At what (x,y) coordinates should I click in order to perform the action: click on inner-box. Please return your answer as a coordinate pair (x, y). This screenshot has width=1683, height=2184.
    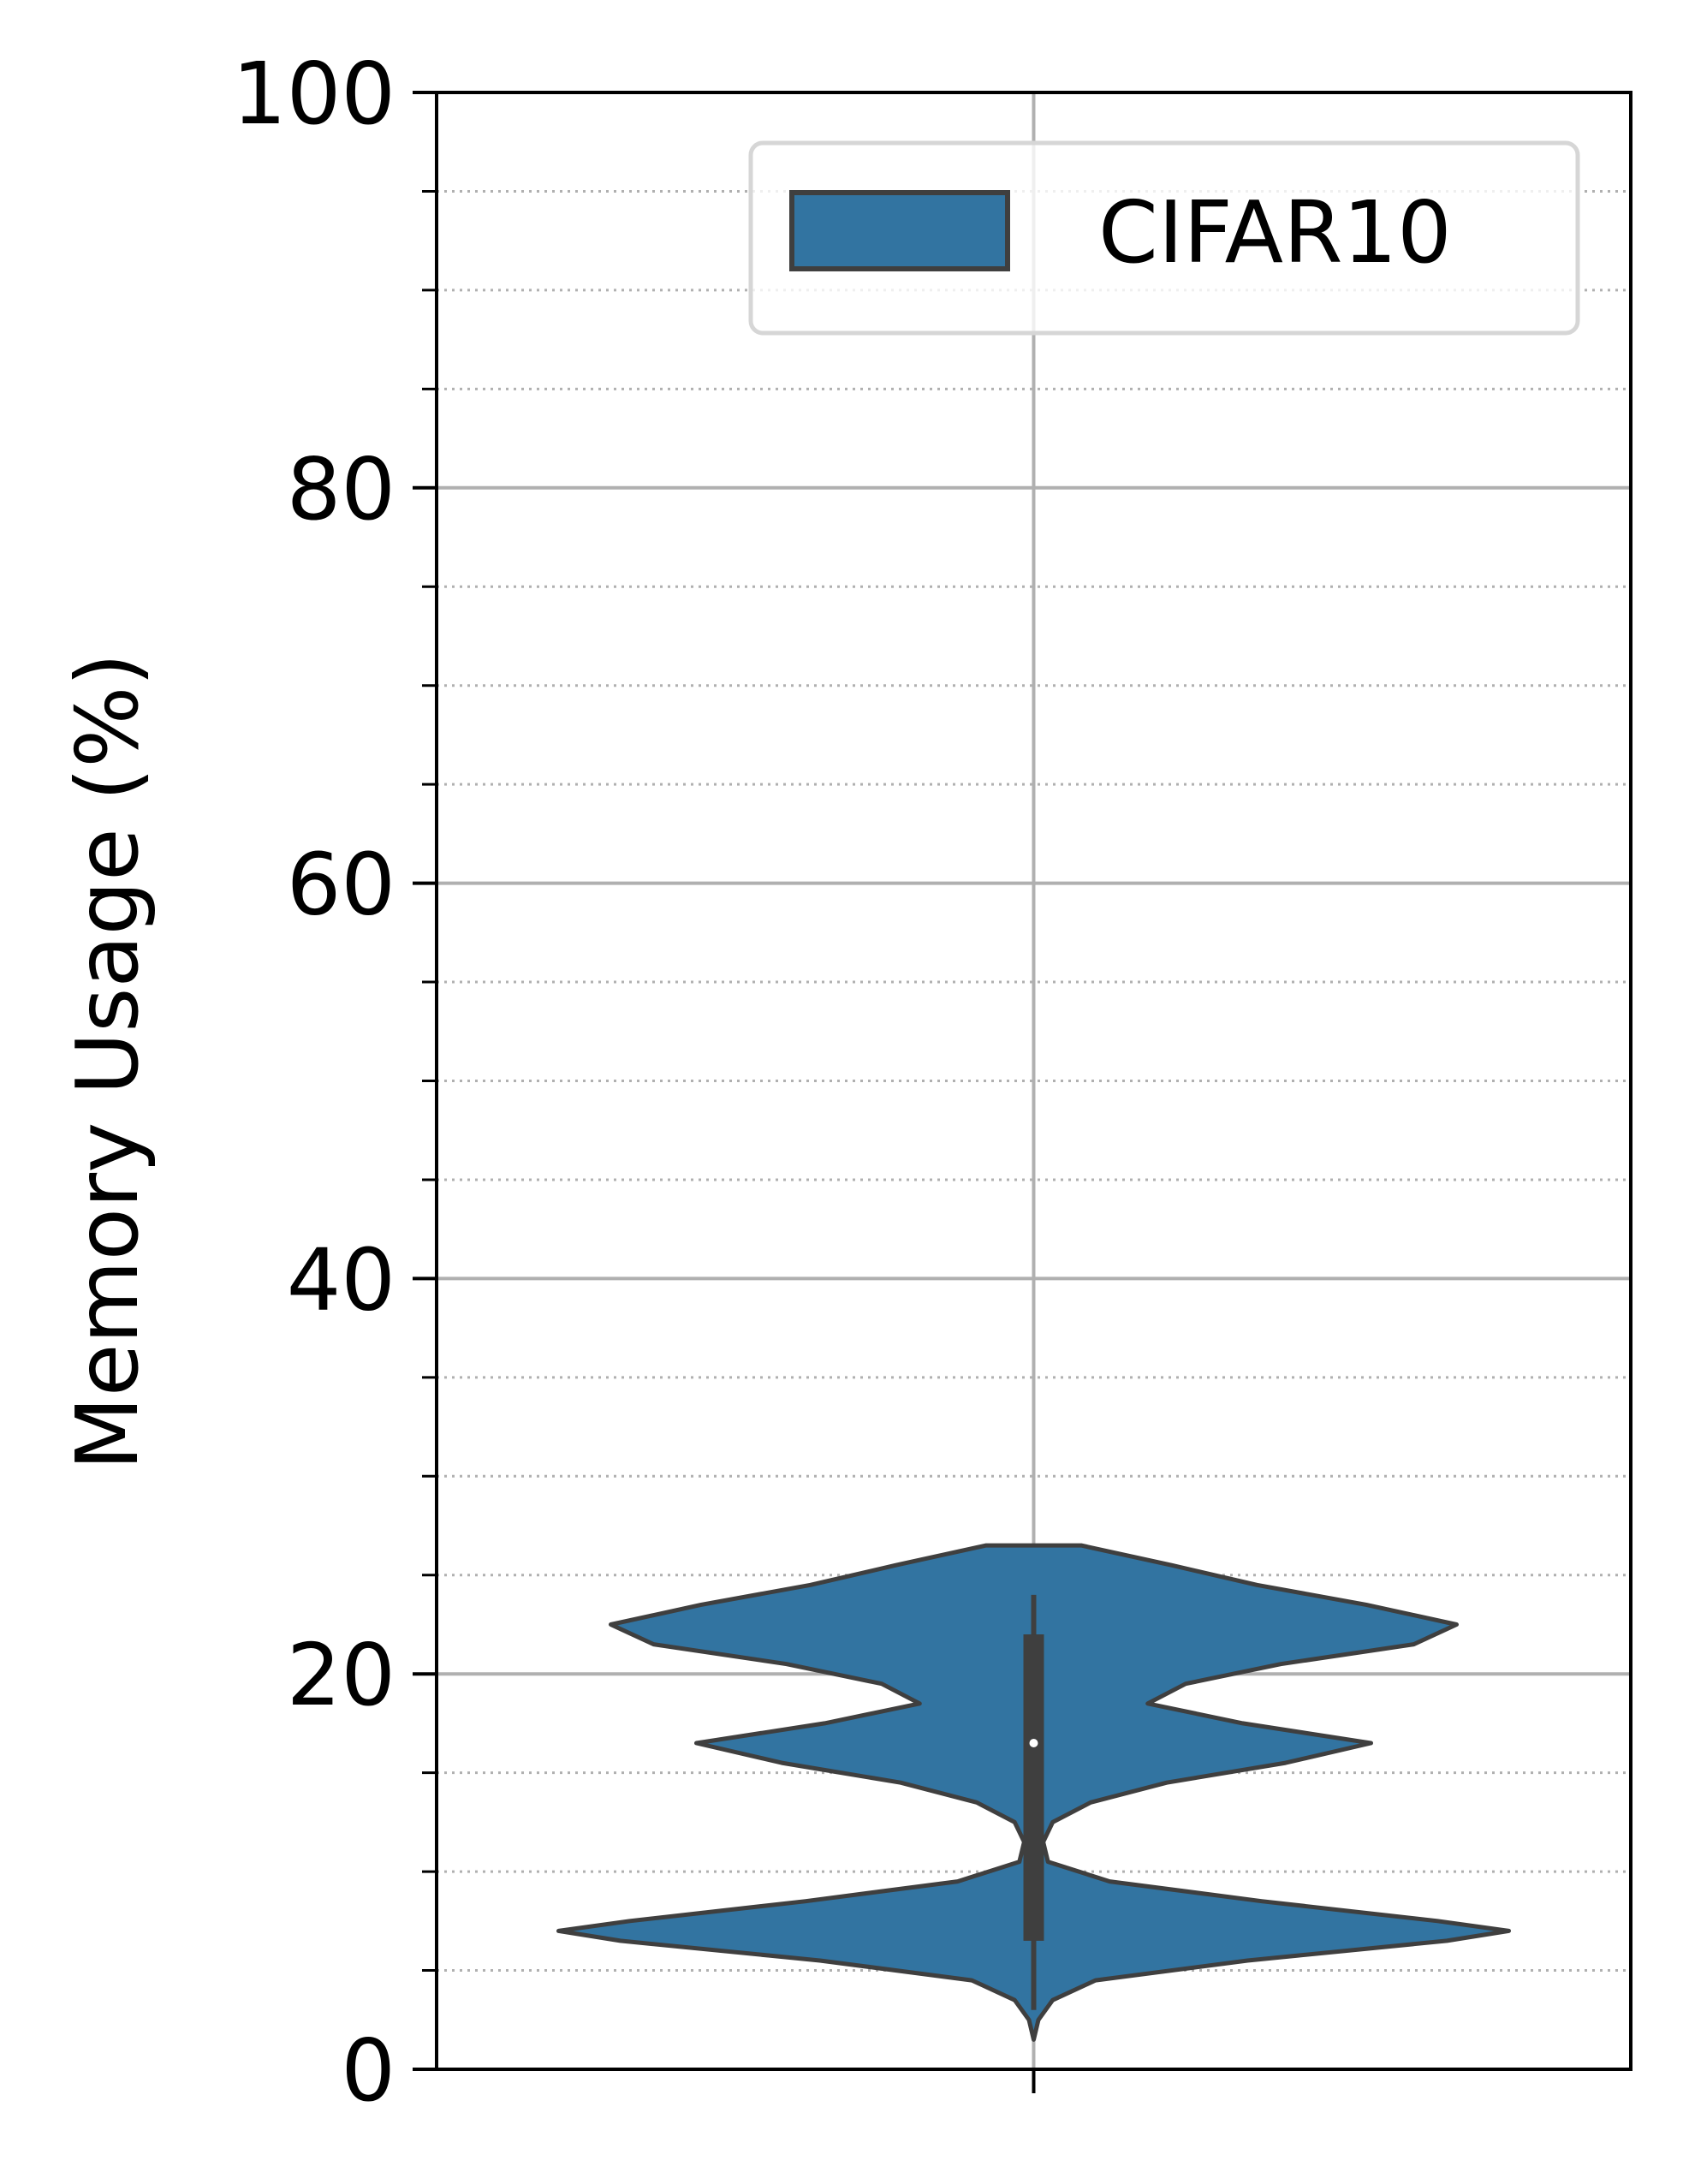
    Looking at the image, I should click on (1033, 1802).